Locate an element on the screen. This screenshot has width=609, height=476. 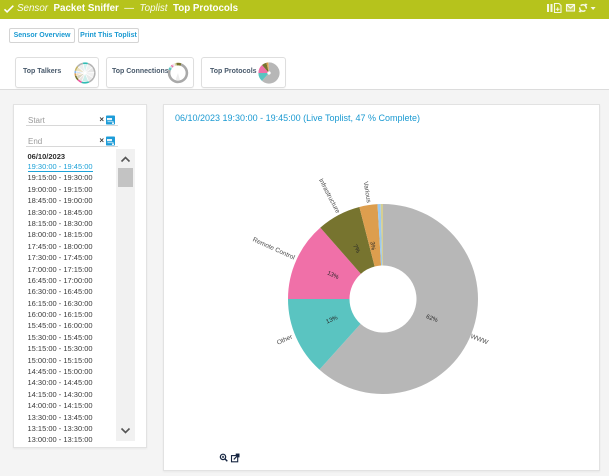
svg-text: Various is located at coordinates (367, 192).